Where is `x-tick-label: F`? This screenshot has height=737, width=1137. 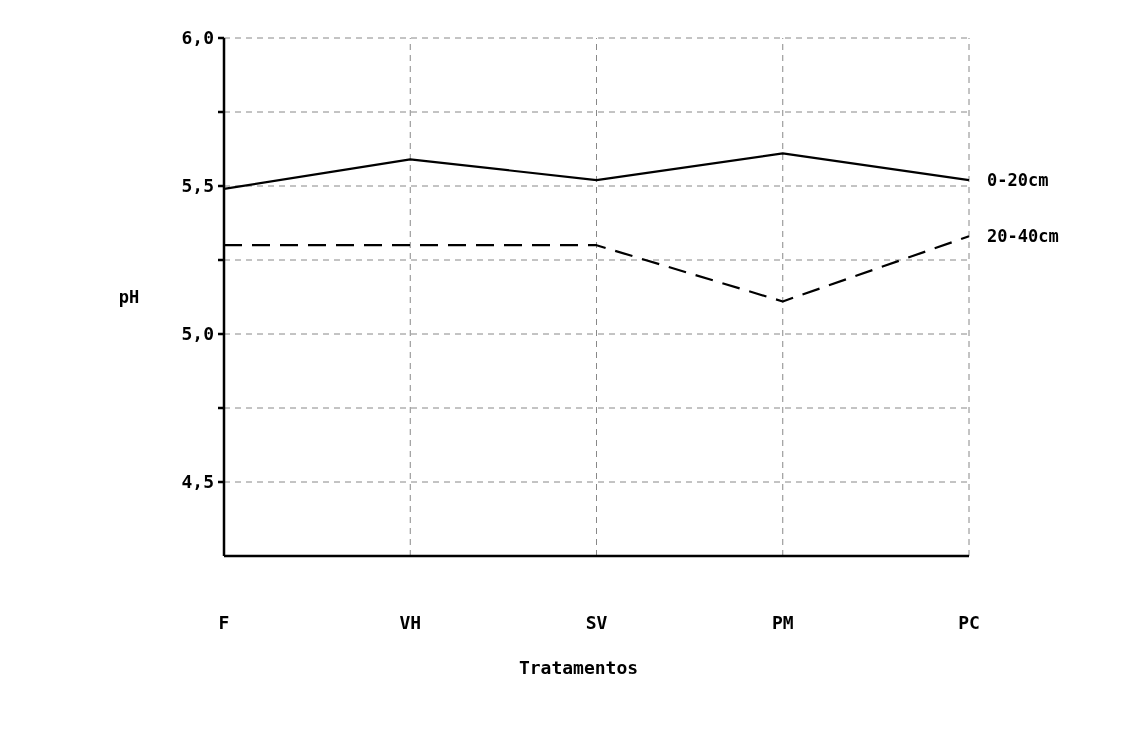 x-tick-label: F is located at coordinates (224, 622).